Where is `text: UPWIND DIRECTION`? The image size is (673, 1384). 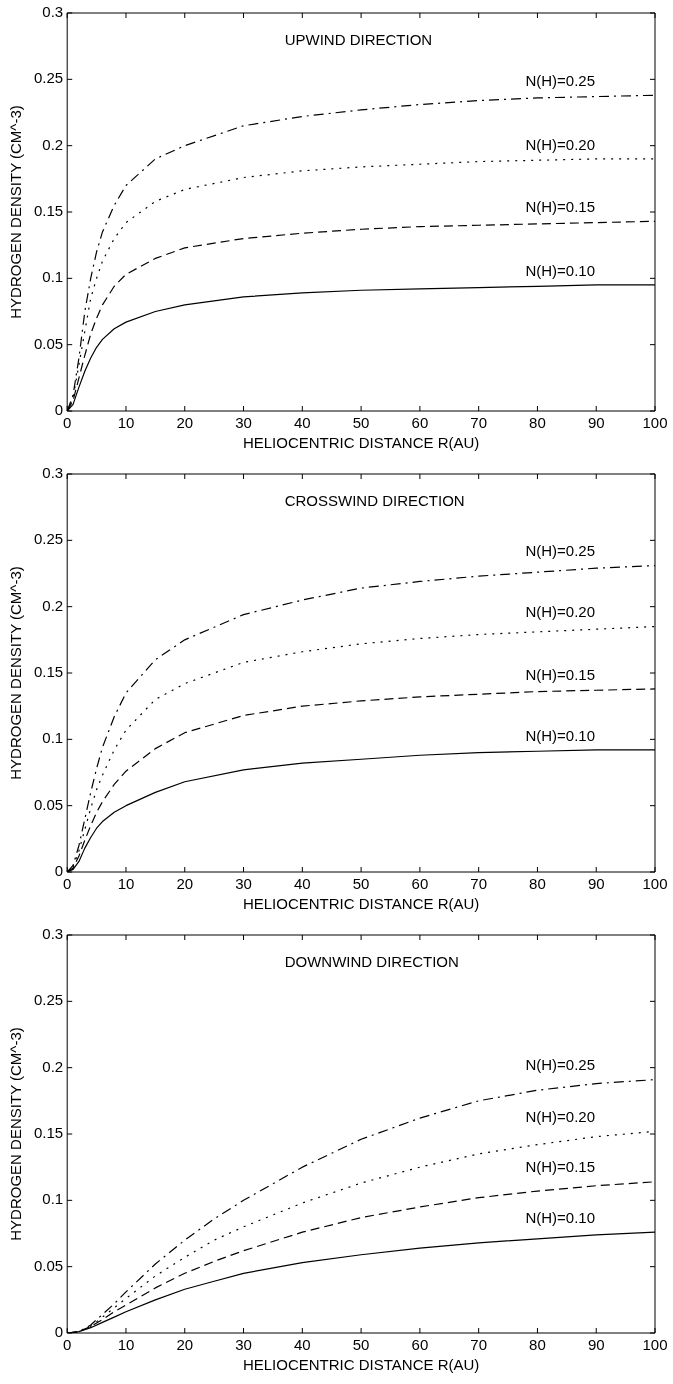
text: UPWIND DIRECTION is located at coordinates (358, 39).